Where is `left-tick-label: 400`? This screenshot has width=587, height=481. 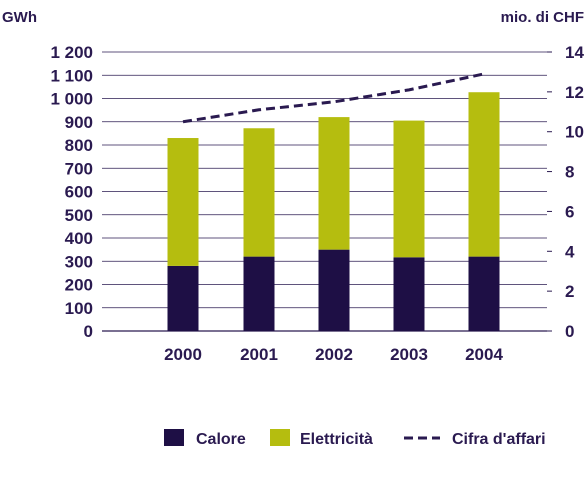 left-tick-label: 400 is located at coordinates (79, 238).